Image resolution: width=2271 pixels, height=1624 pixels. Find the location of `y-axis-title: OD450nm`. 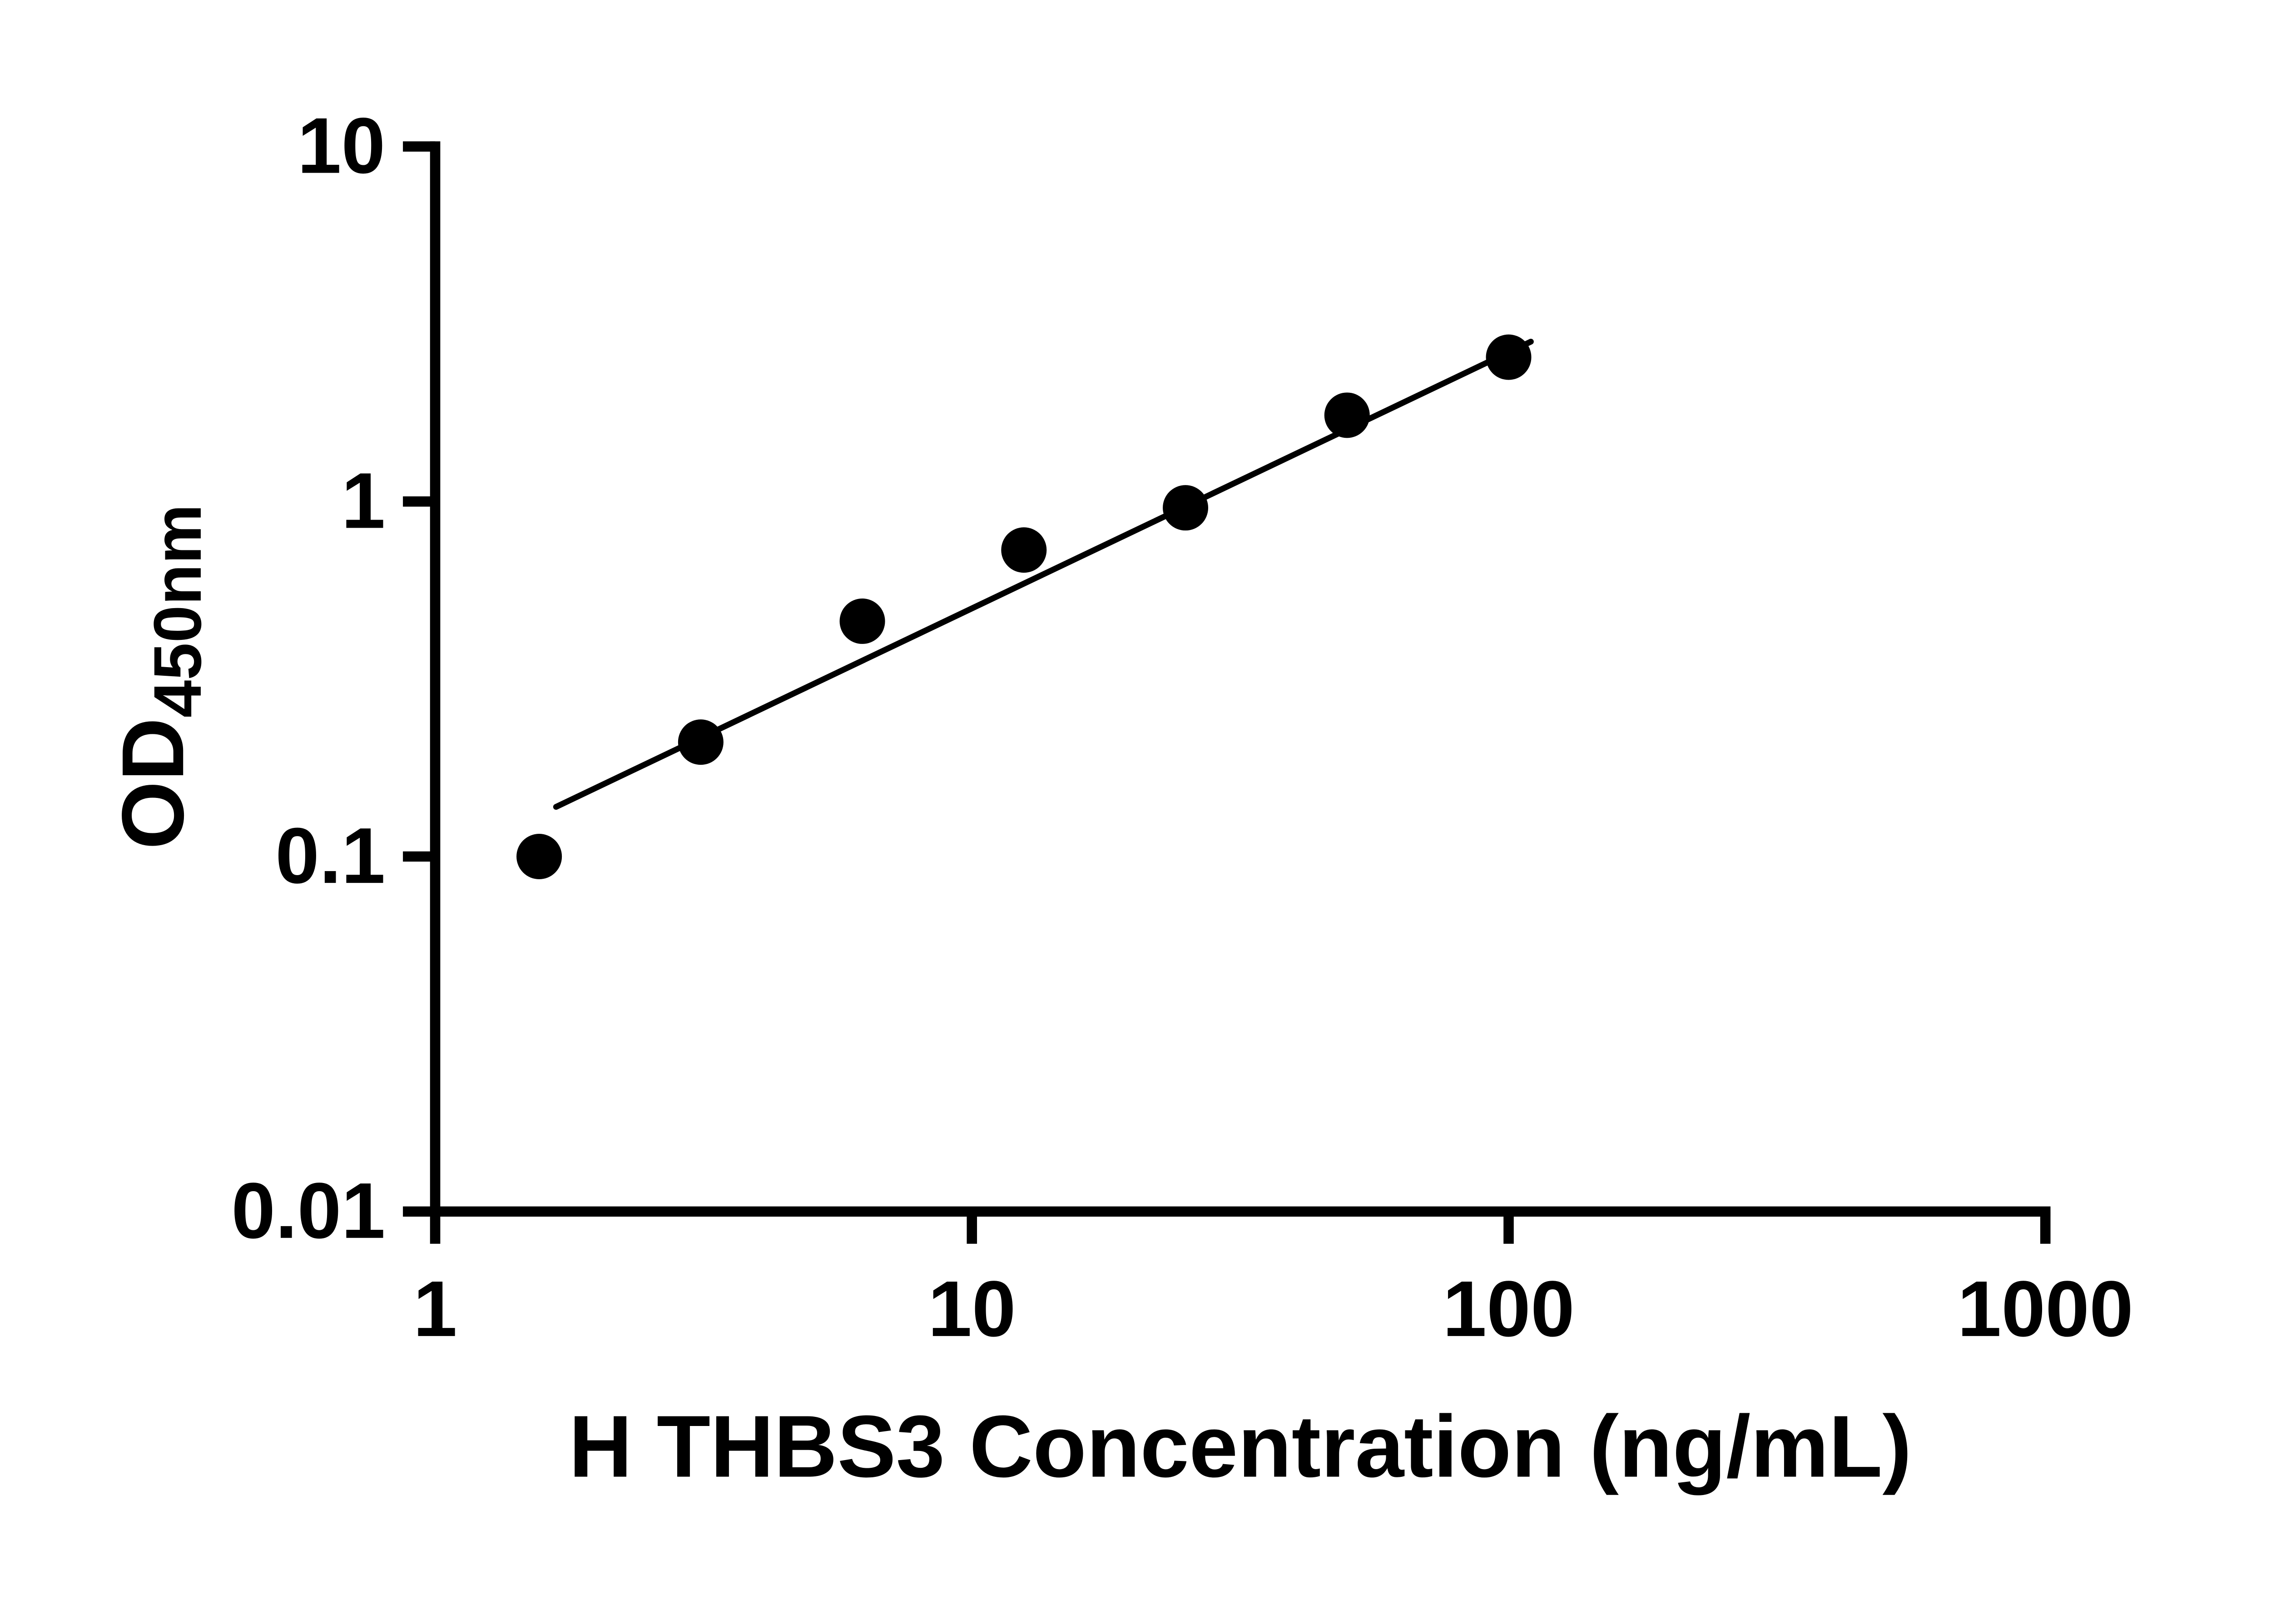

y-axis-title: OD450nm is located at coordinates (159, 676).